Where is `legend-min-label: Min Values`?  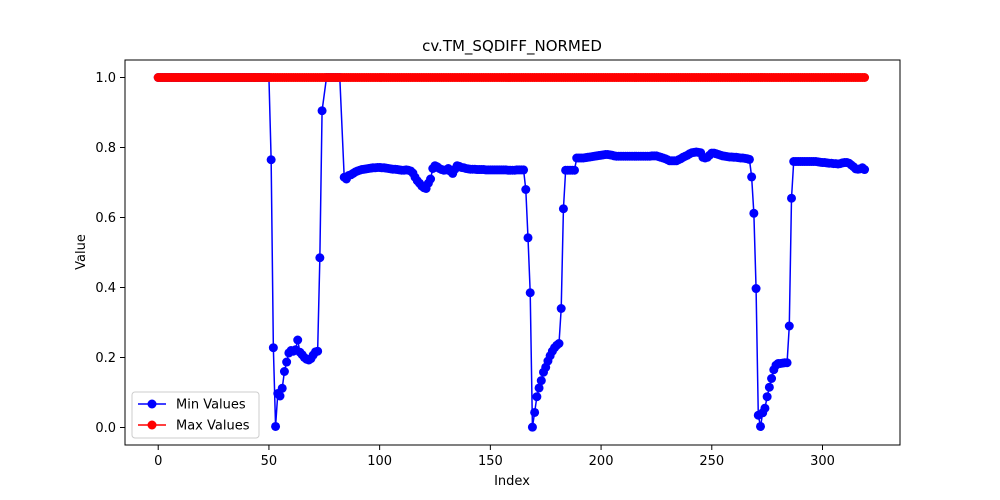
legend-min-label: Min Values is located at coordinates (211, 405).